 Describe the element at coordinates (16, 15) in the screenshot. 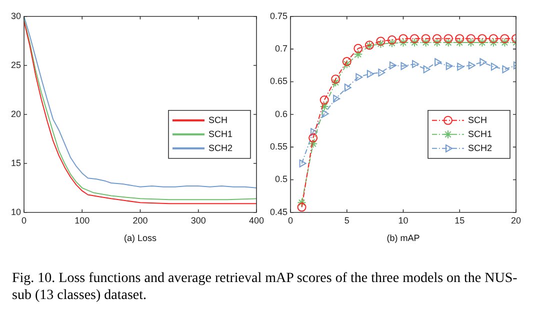

I see `y-tick-label: 30` at that location.